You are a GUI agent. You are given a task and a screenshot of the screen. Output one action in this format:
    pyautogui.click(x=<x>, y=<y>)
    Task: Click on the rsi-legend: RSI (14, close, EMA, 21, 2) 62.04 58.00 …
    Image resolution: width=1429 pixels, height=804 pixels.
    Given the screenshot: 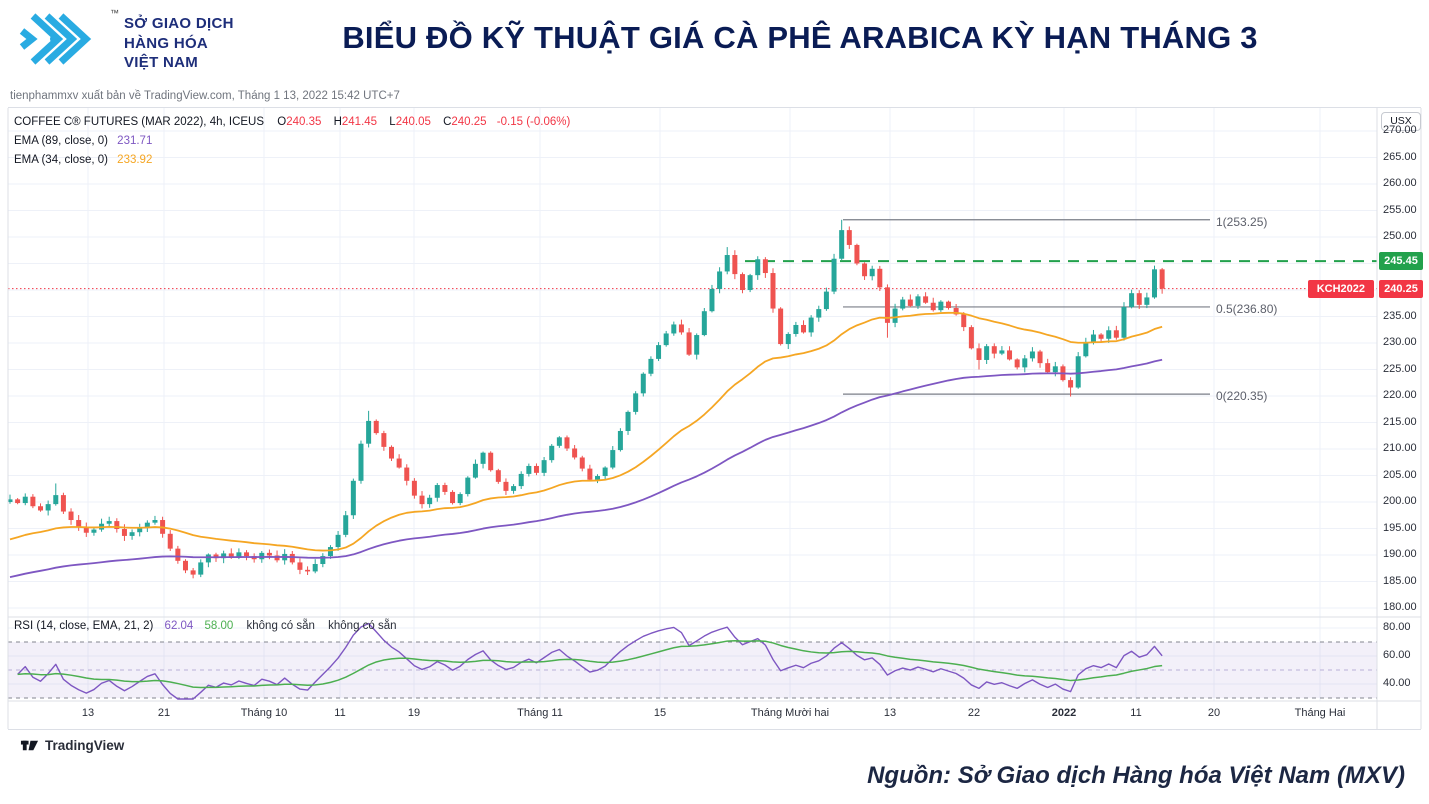 What is the action you would take?
    pyautogui.click(x=205, y=626)
    